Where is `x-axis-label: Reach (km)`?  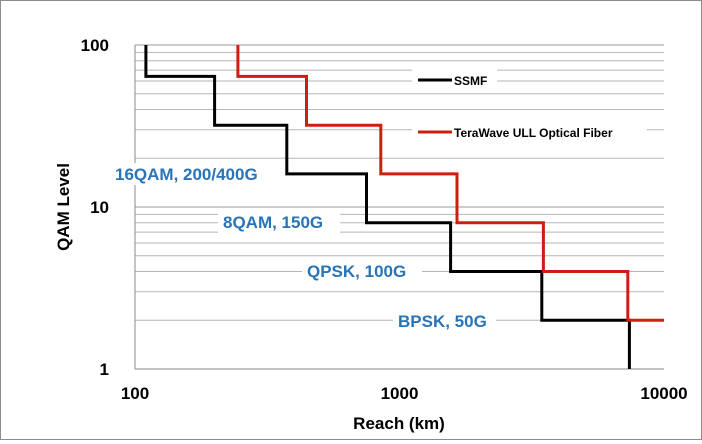 x-axis-label: Reach (km) is located at coordinates (399, 423).